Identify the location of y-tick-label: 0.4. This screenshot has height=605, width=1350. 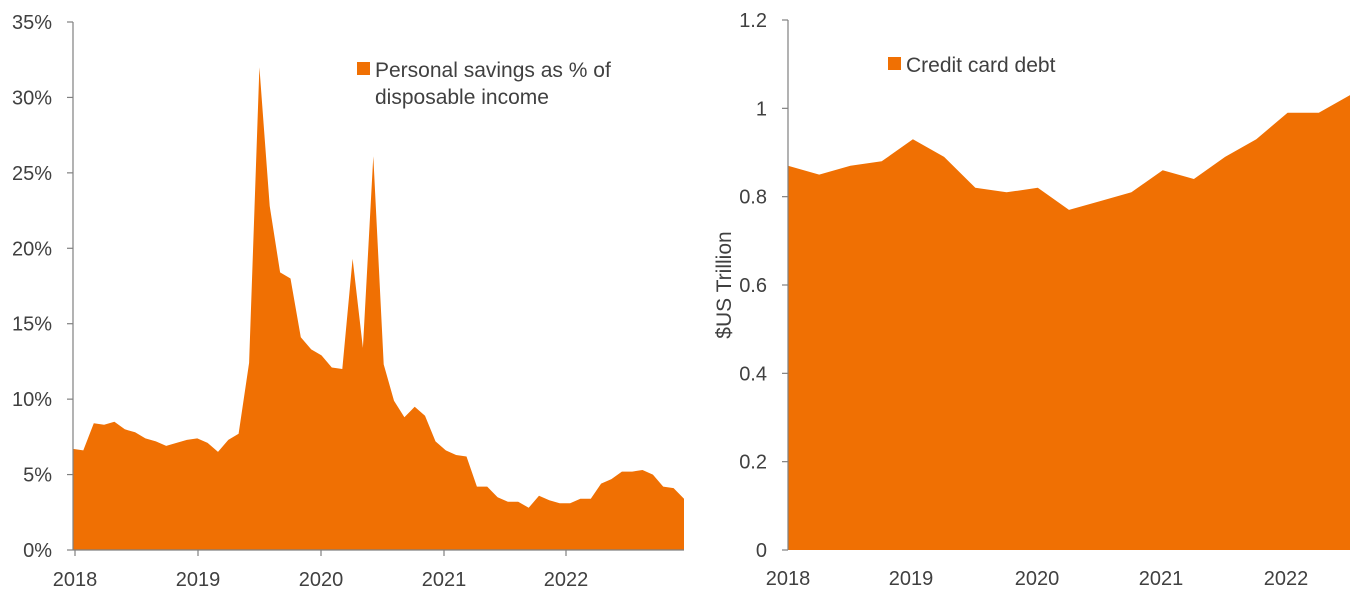
(753, 374).